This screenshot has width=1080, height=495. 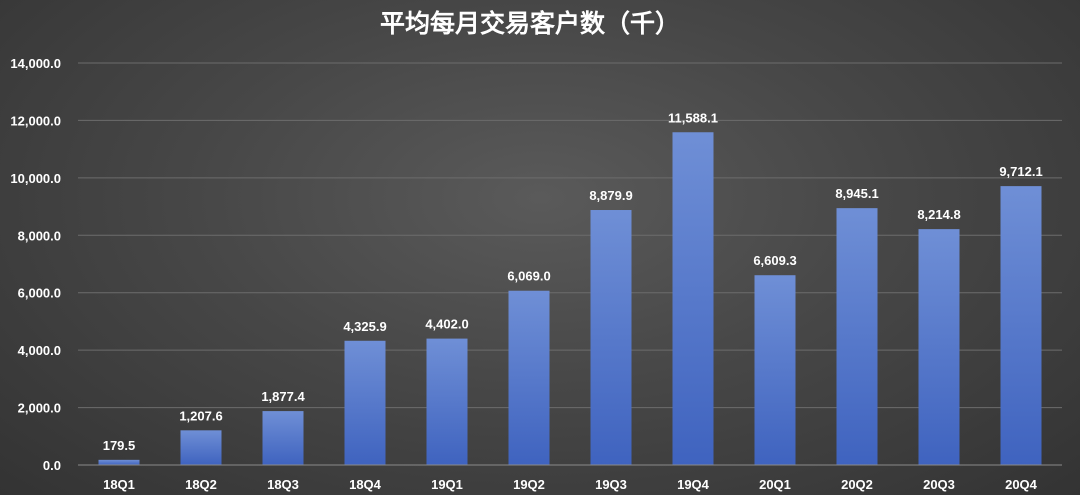 I want to click on y-tick-label: 14,000.0, so click(x=35, y=63).